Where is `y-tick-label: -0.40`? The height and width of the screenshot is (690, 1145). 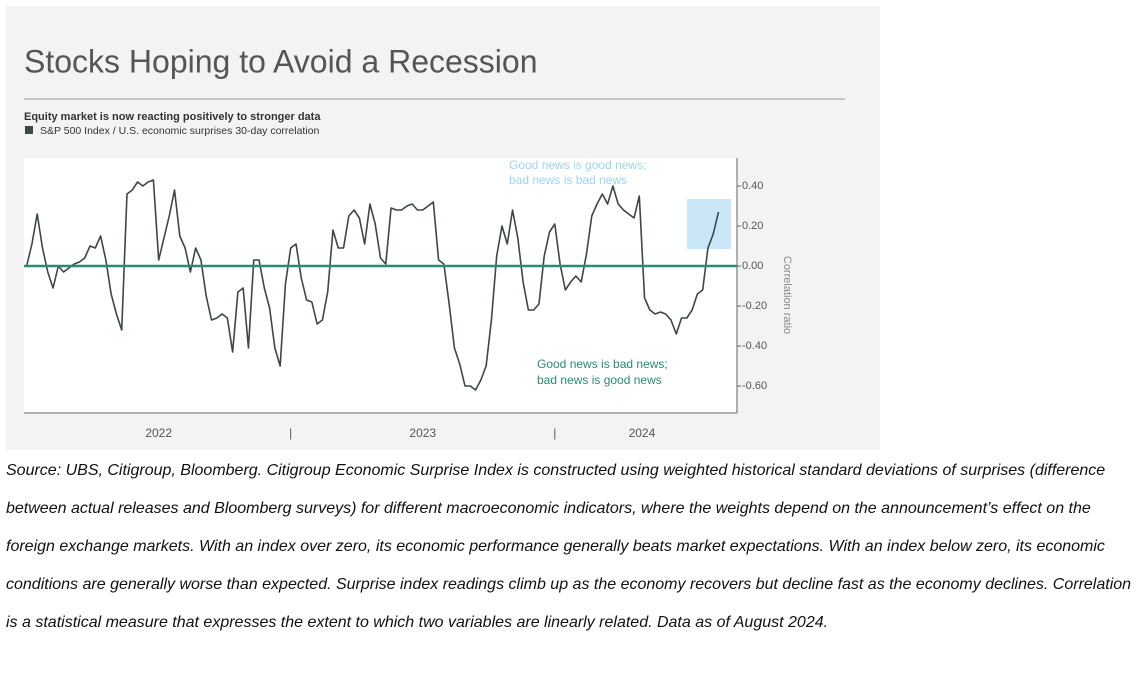
y-tick-label: -0.40 is located at coordinates (754, 346).